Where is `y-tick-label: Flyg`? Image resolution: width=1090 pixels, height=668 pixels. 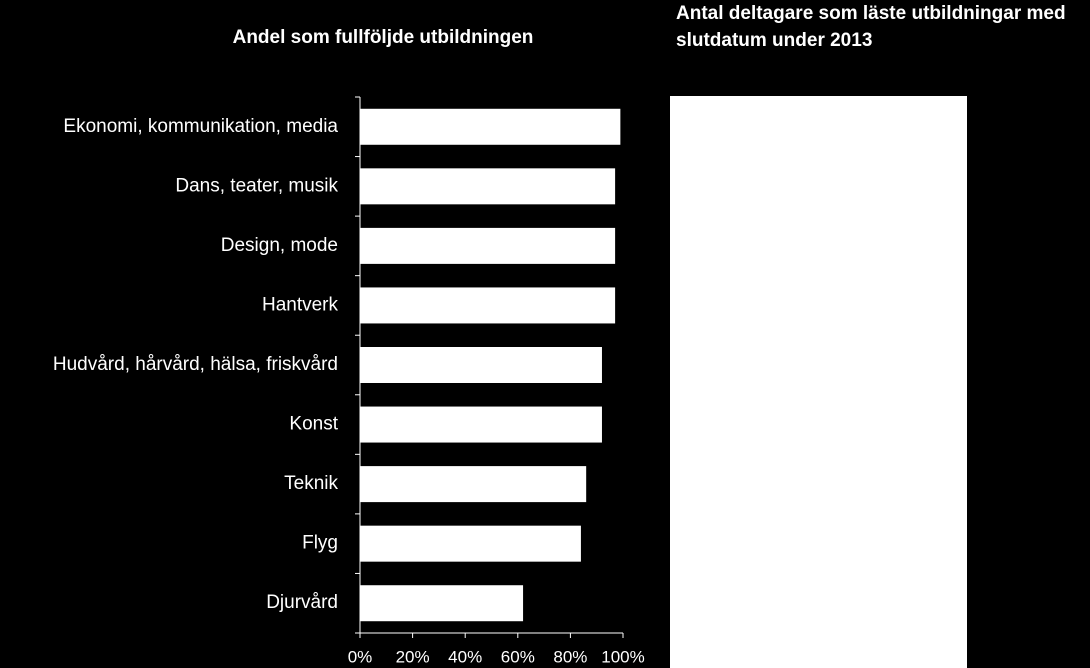 y-tick-label: Flyg is located at coordinates (320, 543).